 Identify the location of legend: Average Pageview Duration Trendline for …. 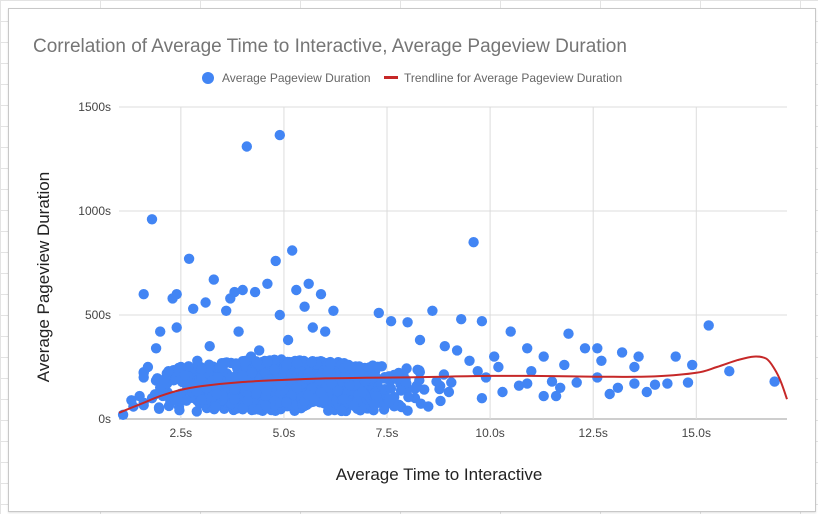
(412, 78).